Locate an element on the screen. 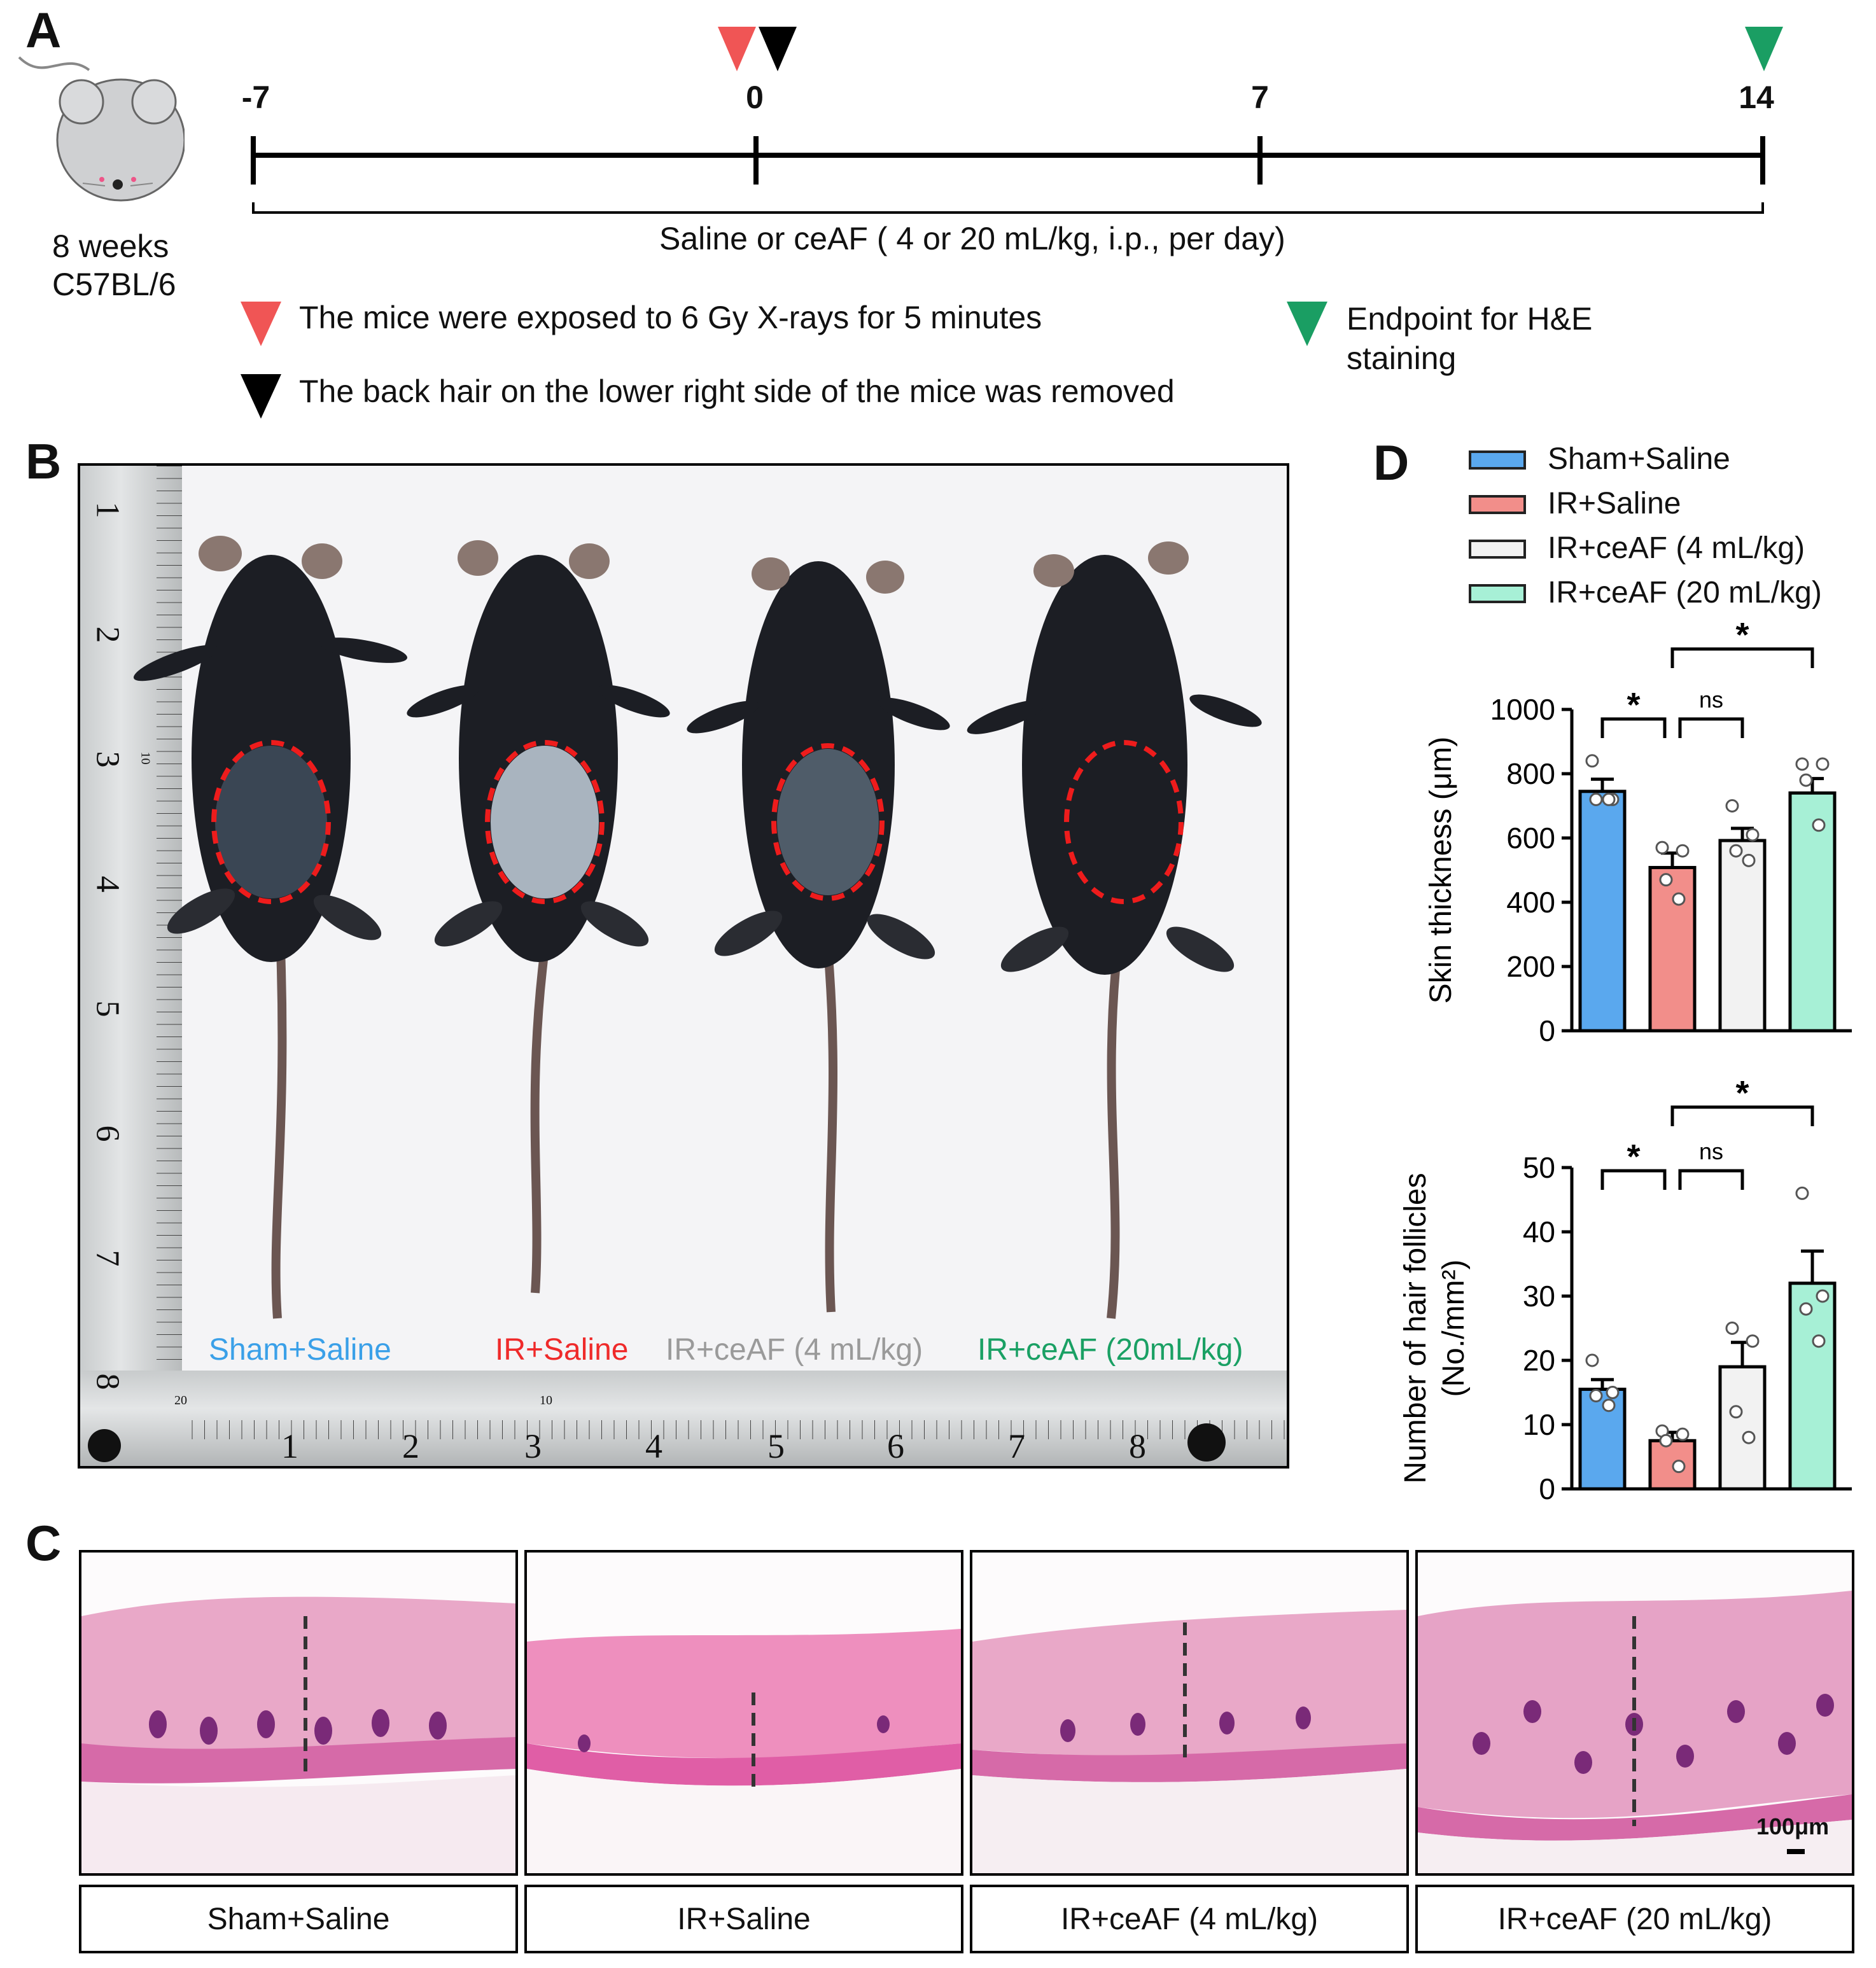 Image resolution: width=1876 pixels, height=1968 pixels. group-label-ir-ceaf-20: IR+ceAF (20mL/kg) is located at coordinates (1110, 1350).